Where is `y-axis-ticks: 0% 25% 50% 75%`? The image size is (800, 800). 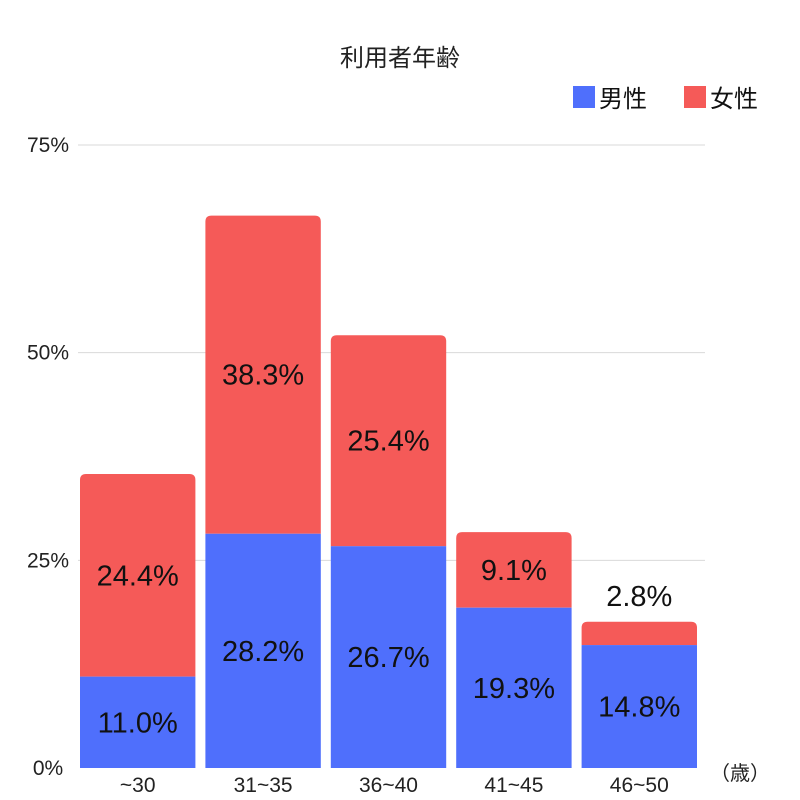 y-axis-ticks: 0% 25% 50% 75% is located at coordinates (48, 457).